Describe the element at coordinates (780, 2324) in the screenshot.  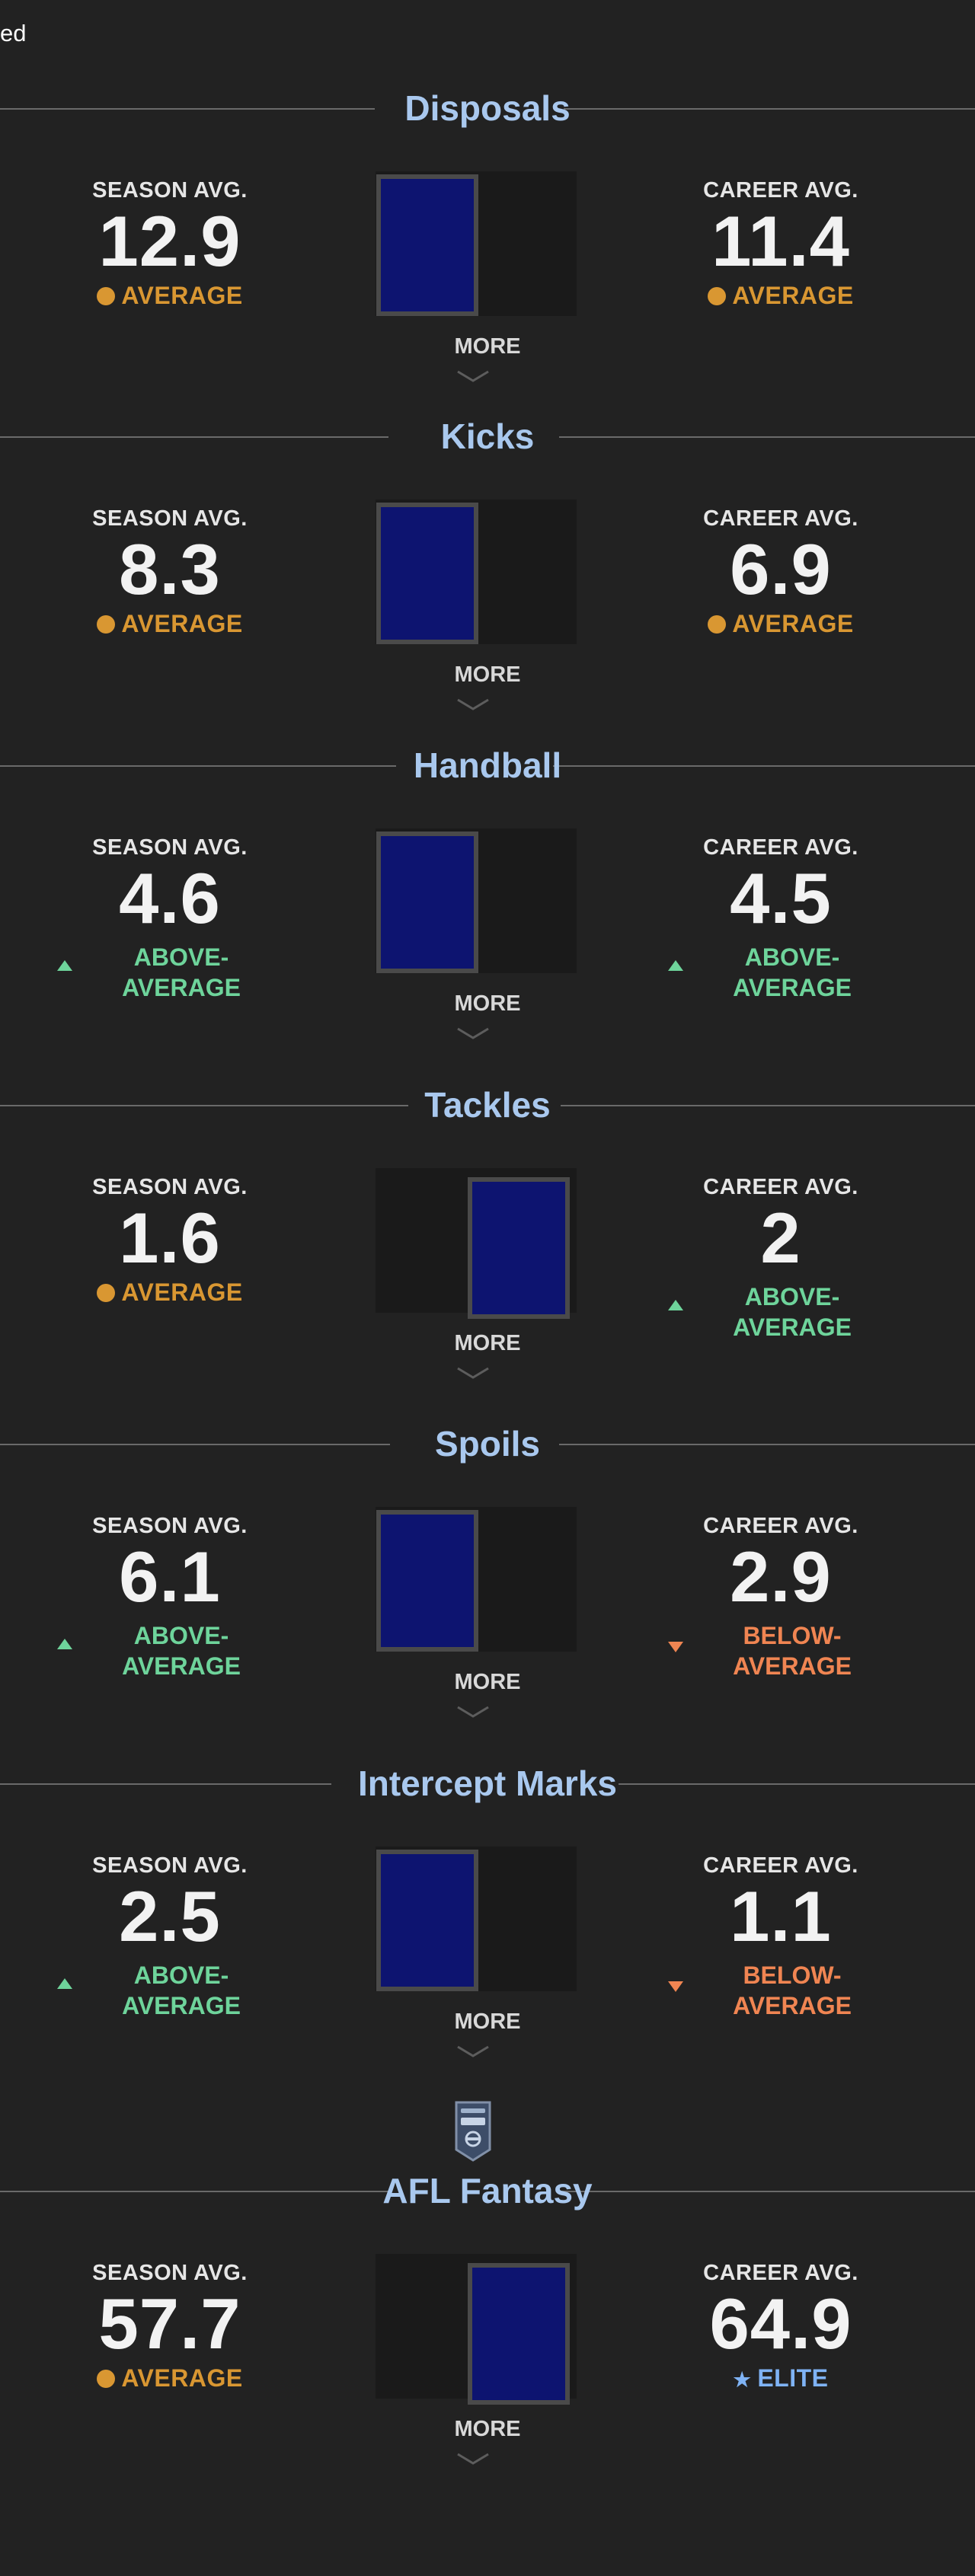
I see `career-avg-value: 64.9` at that location.